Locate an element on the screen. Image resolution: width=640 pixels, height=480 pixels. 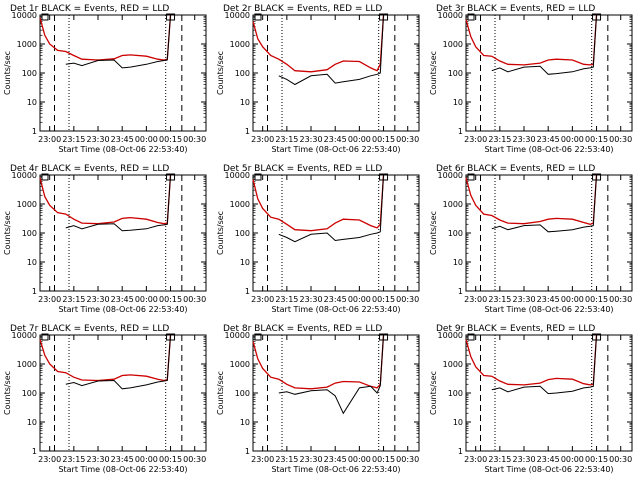
x-axis-label: Start Time (08-Oct-06 22:53:40) is located at coordinates (122, 469).